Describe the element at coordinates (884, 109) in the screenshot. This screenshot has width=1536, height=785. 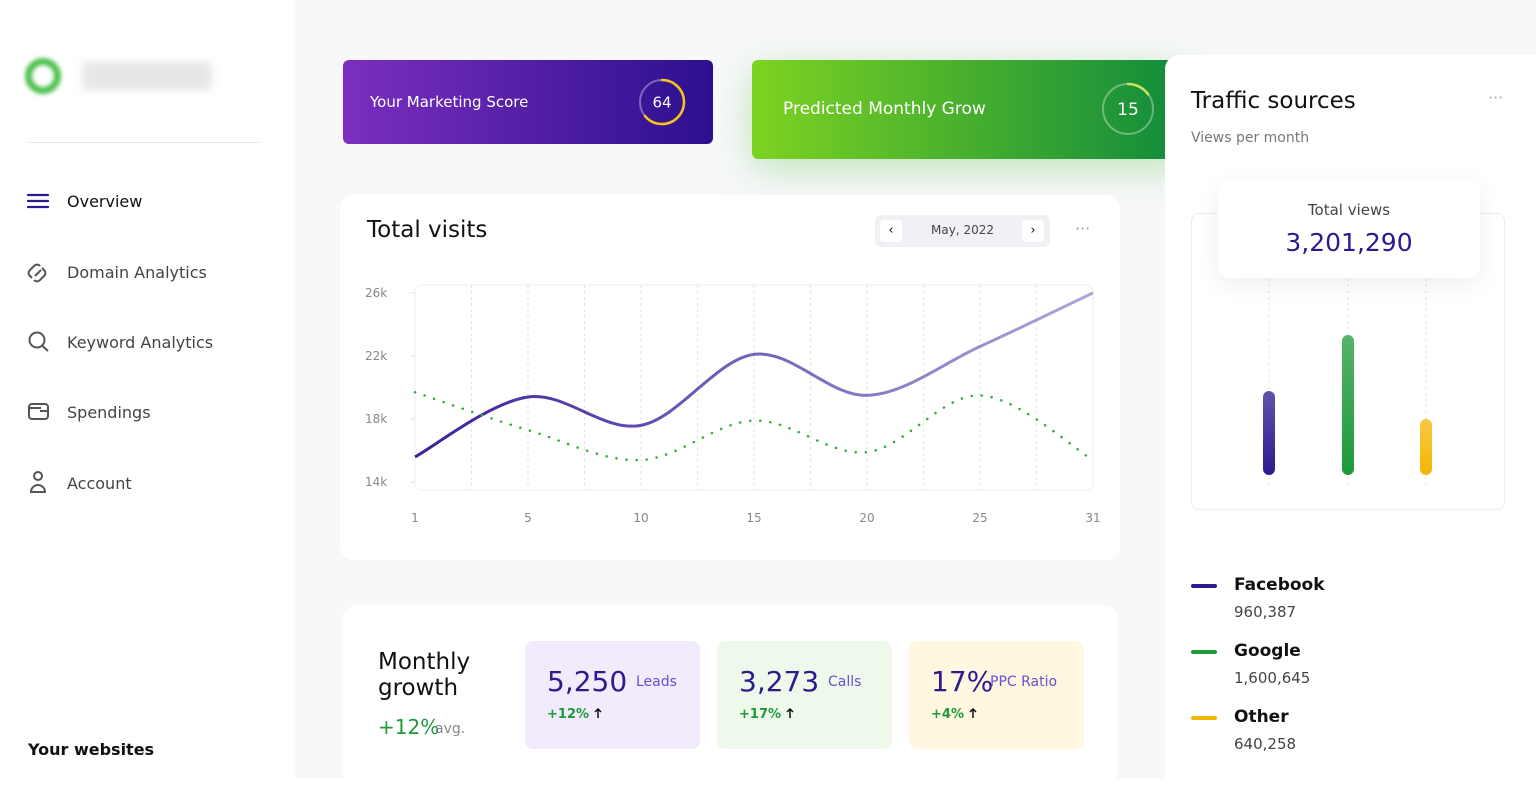
I see `score-label: Predicted Monthly Grow` at that location.